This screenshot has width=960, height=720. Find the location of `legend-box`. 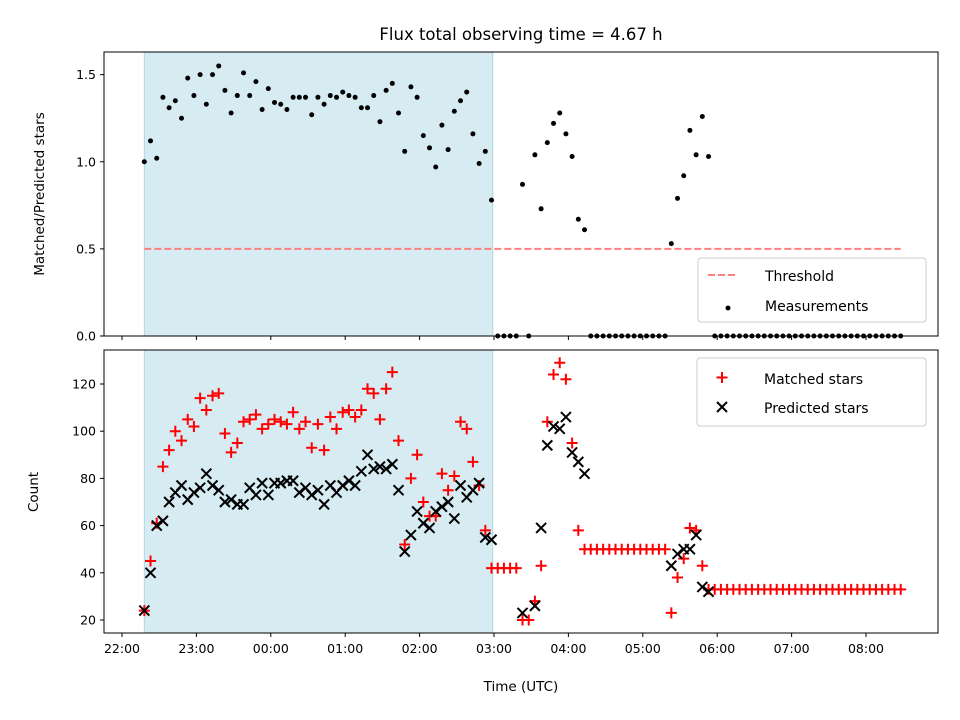

legend-box is located at coordinates (811, 392).